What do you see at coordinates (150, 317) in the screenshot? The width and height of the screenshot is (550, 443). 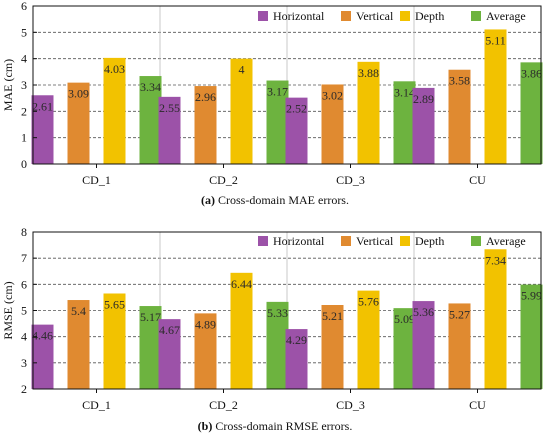 I see `data-label: 5.17` at bounding box center [150, 317].